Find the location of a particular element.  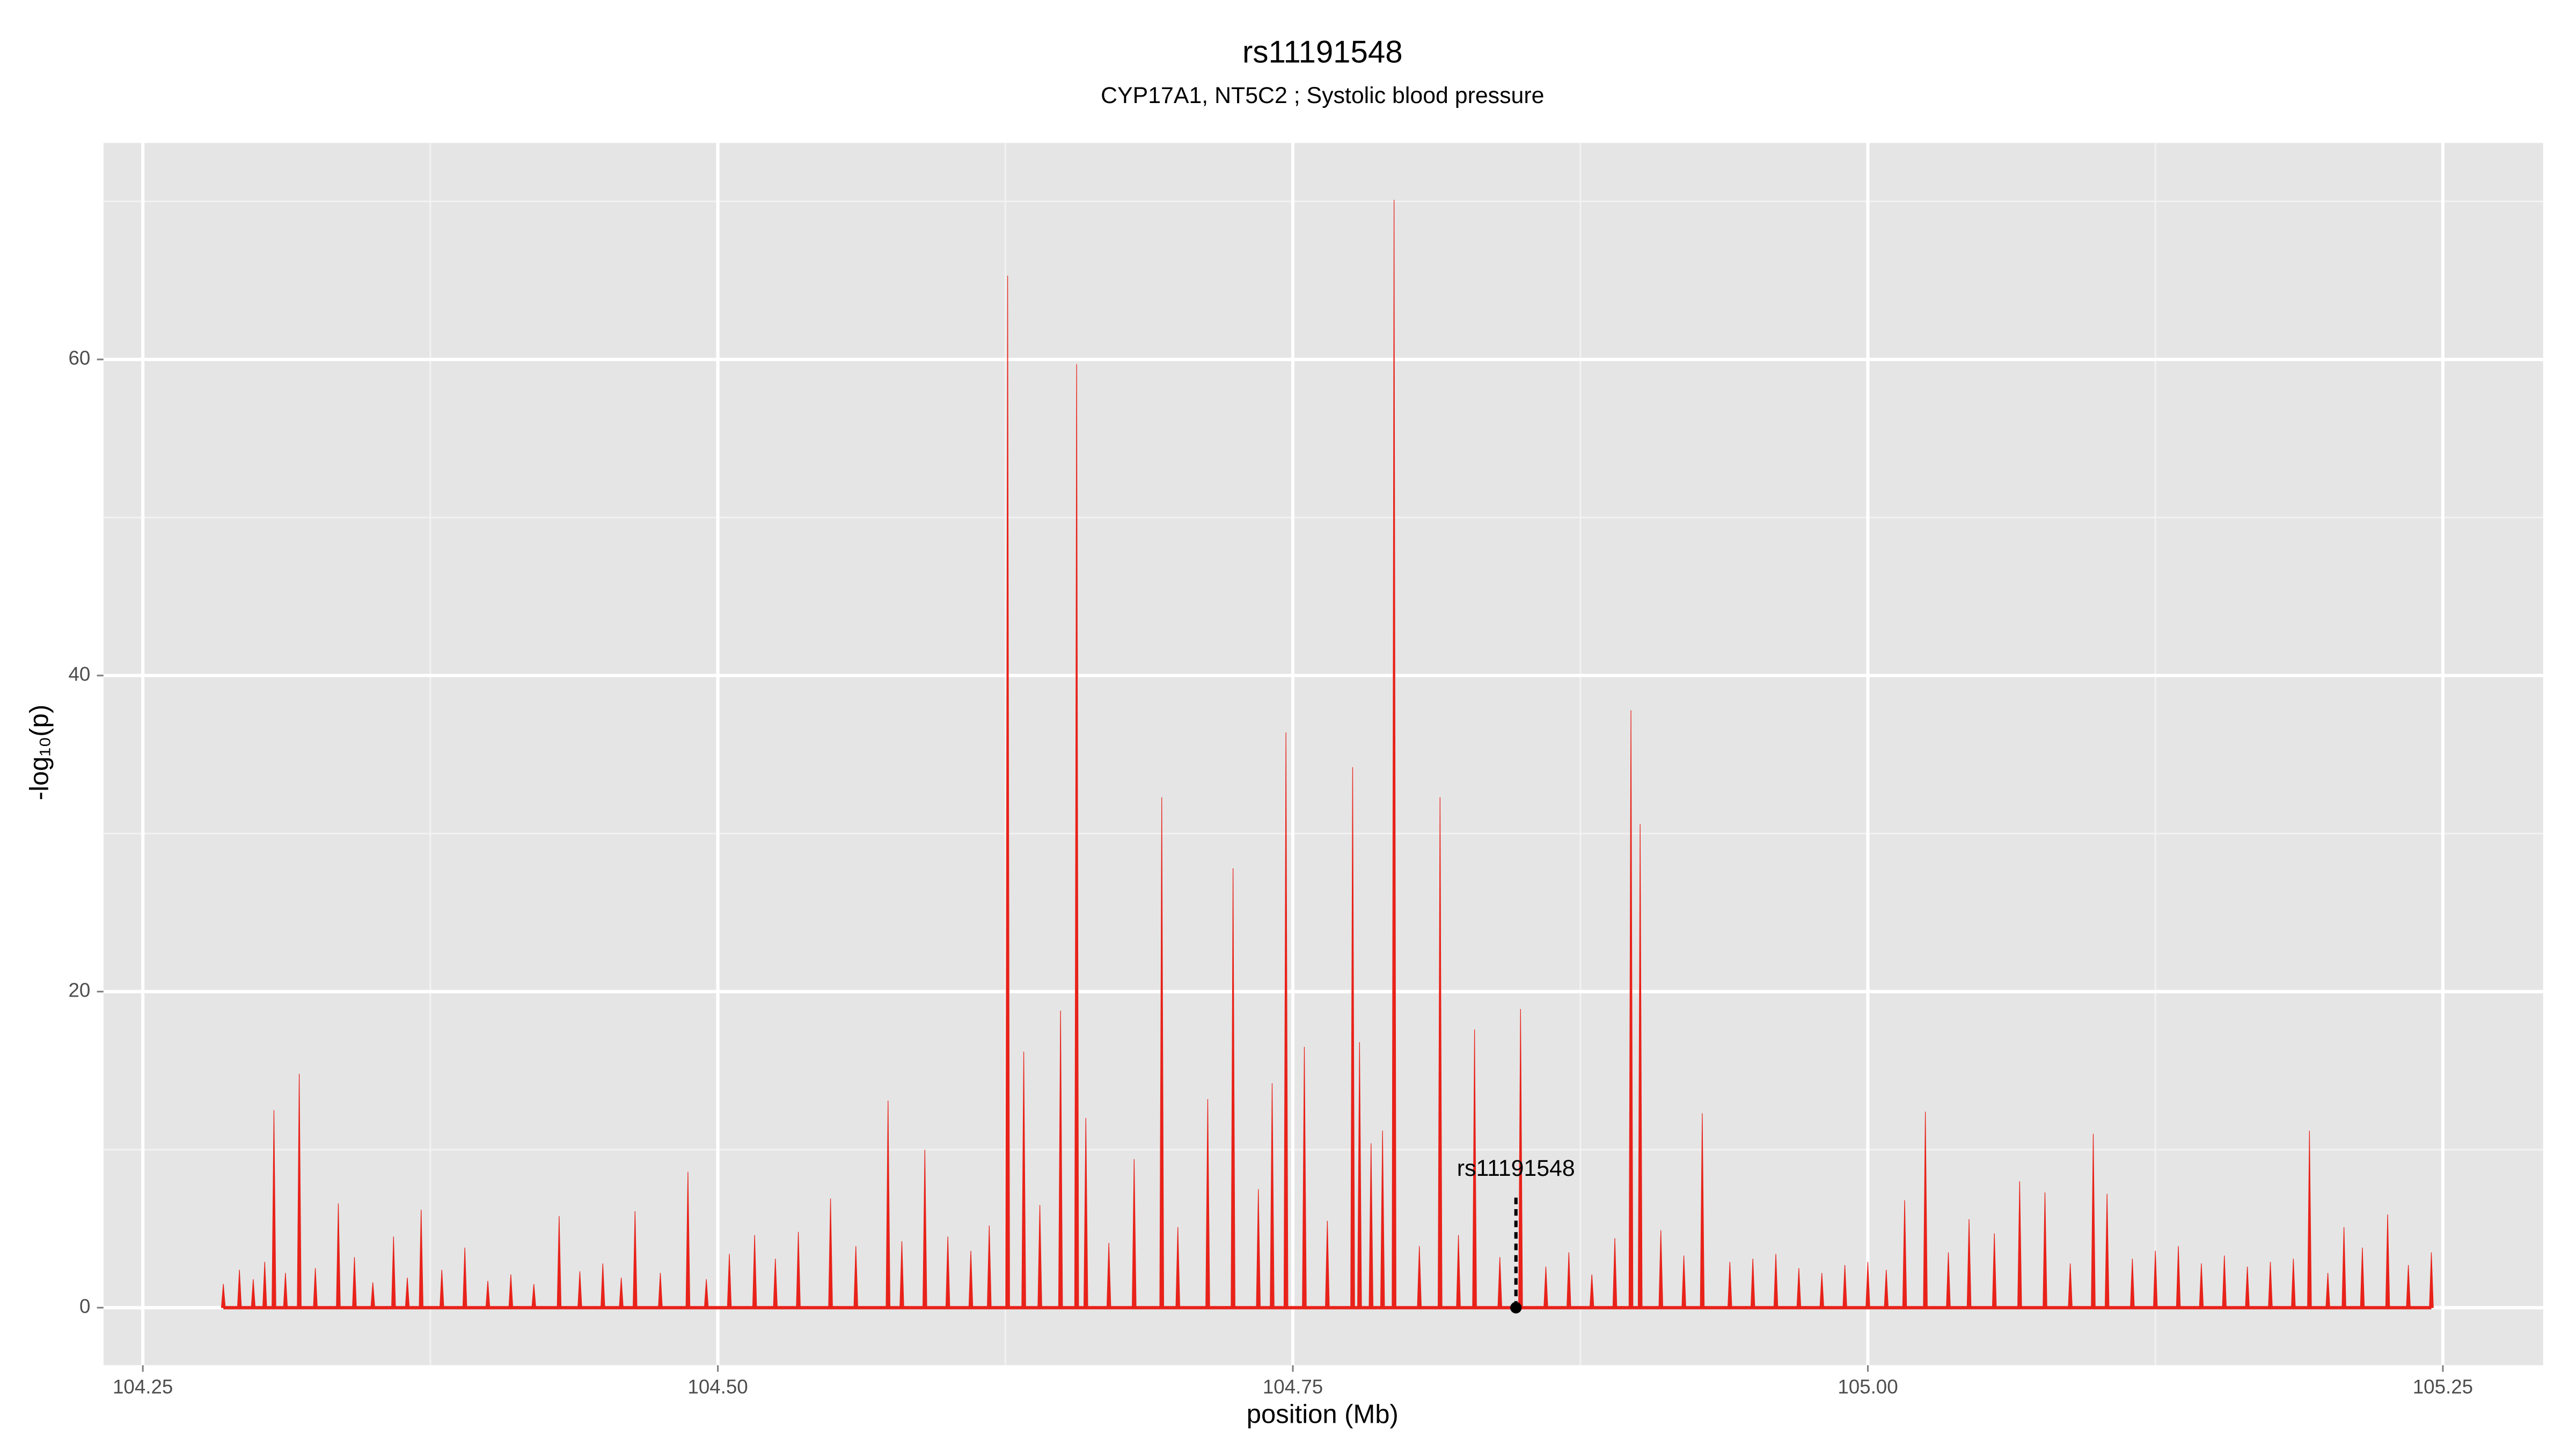

y-tick-label: 0 is located at coordinates (84, 1306).